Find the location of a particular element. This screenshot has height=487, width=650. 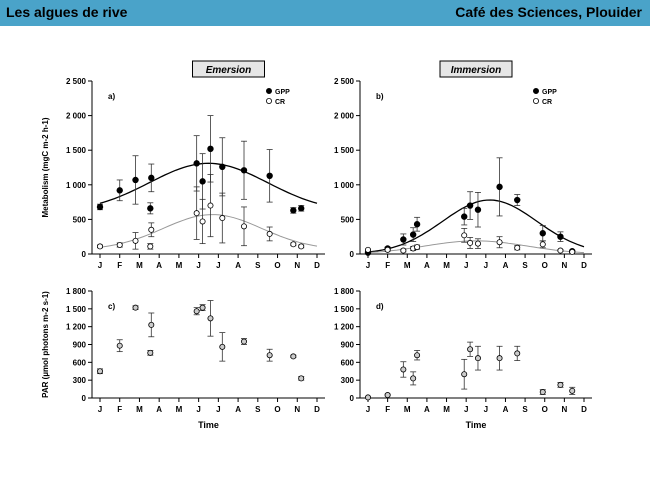

y-axis-label: Metabolism (mgC m-2 h-1) is located at coordinates (45, 167).